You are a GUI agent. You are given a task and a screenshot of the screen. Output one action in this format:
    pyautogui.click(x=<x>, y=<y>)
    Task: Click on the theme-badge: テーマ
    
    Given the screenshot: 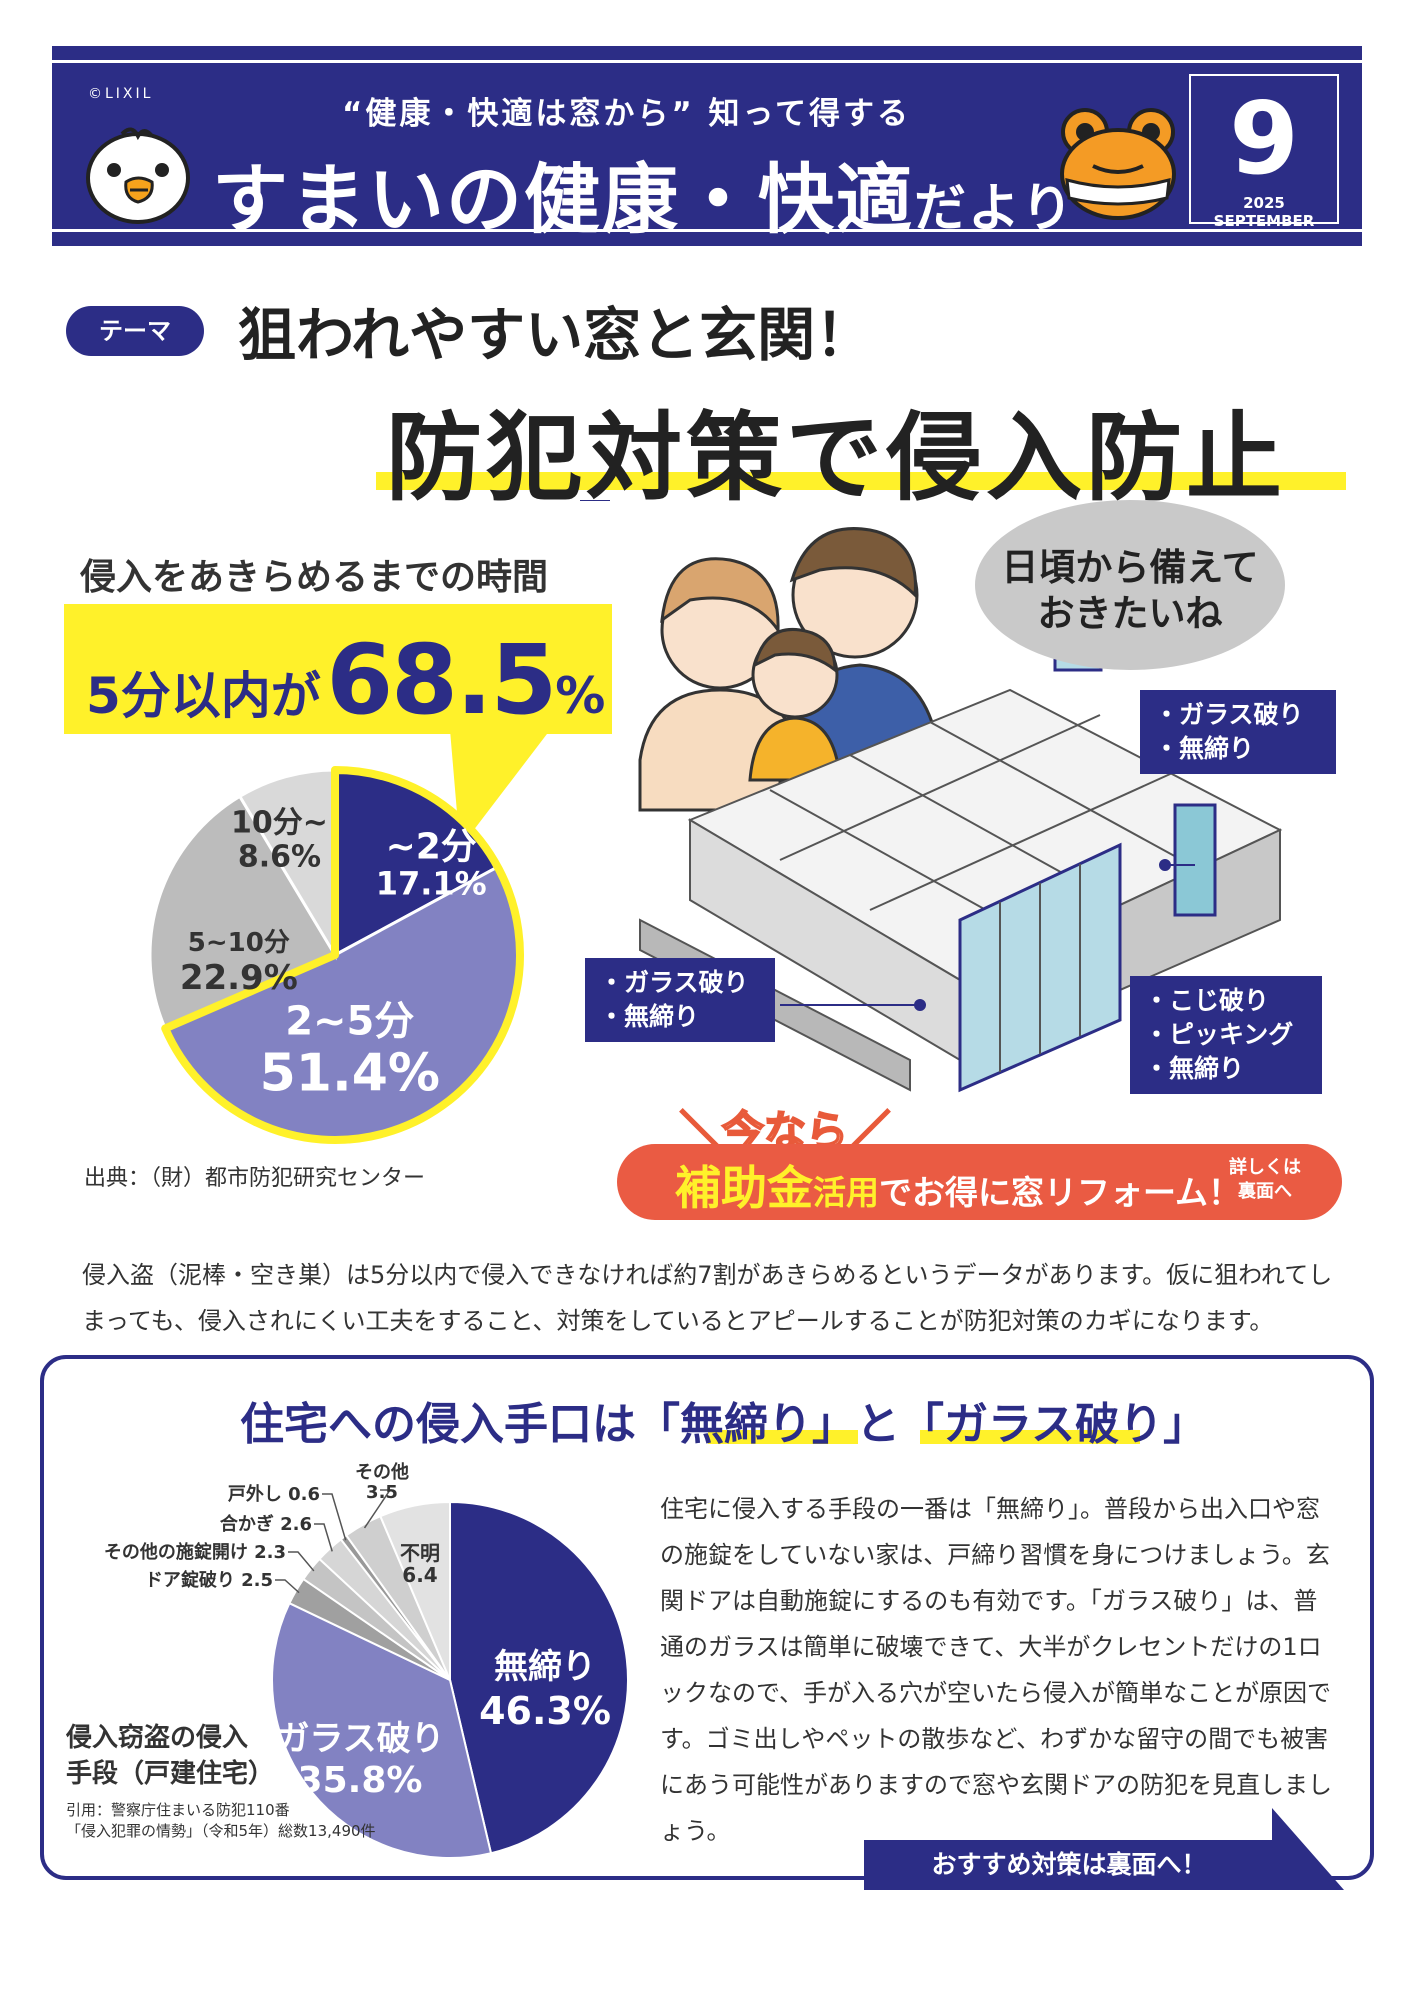 What is the action you would take?
    pyautogui.click(x=135, y=331)
    